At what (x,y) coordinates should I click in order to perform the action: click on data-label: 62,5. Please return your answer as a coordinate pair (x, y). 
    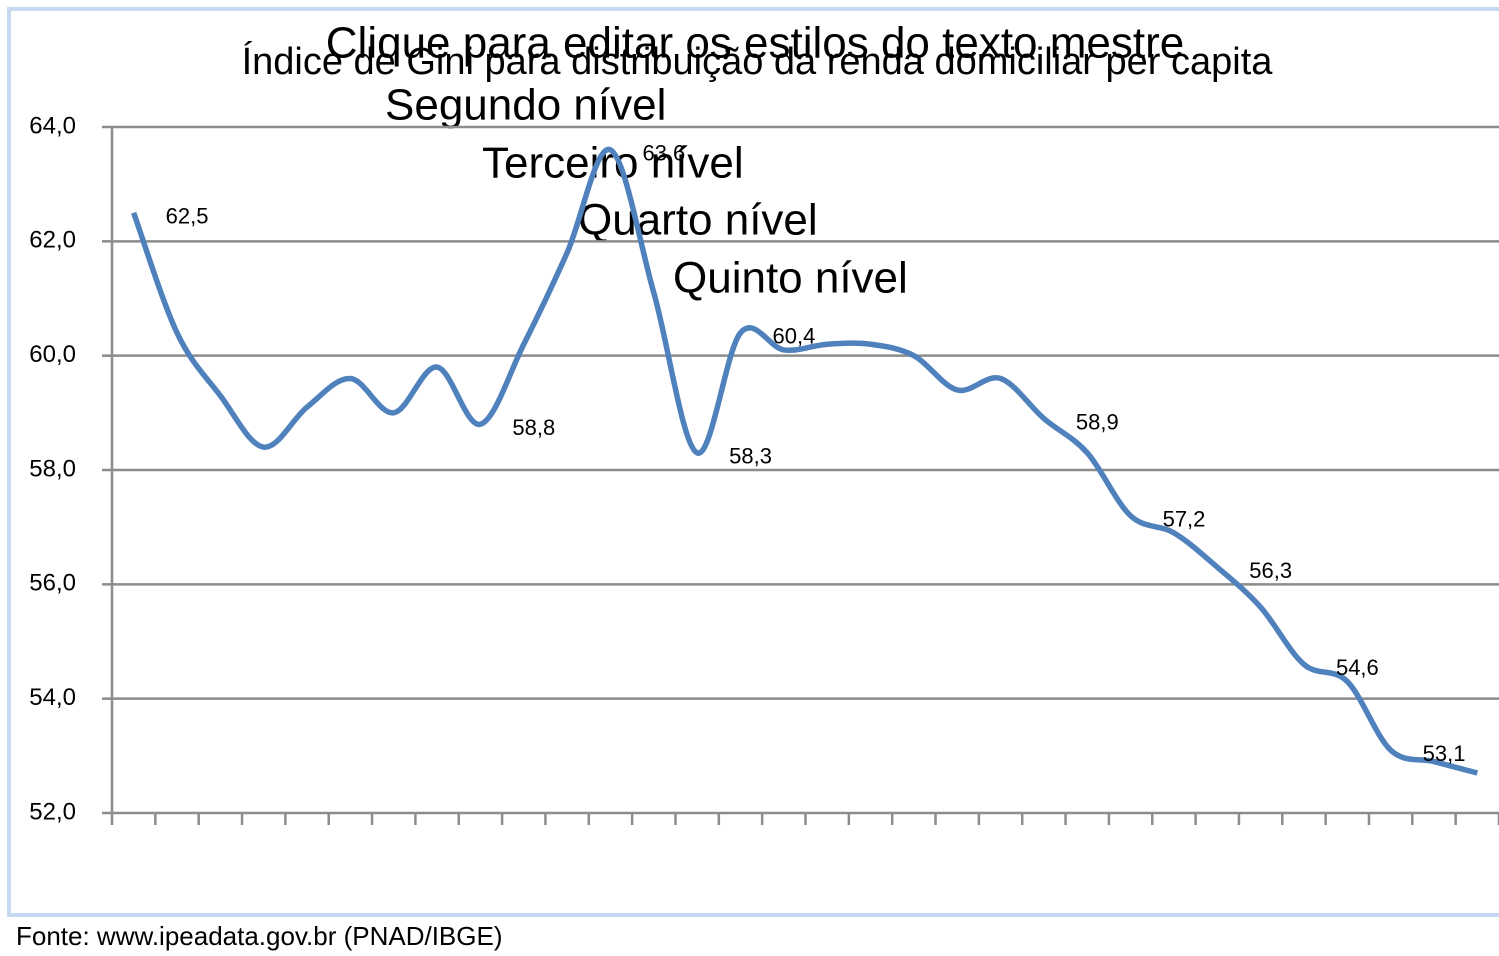
    Looking at the image, I should click on (187, 216).